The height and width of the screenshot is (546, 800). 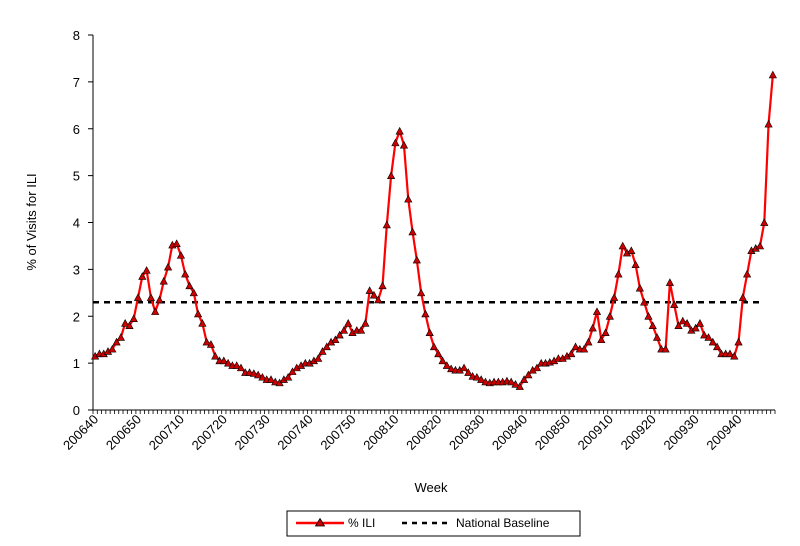 What do you see at coordinates (423, 432) in the screenshot?
I see `x-tick-label: 200820` at bounding box center [423, 432].